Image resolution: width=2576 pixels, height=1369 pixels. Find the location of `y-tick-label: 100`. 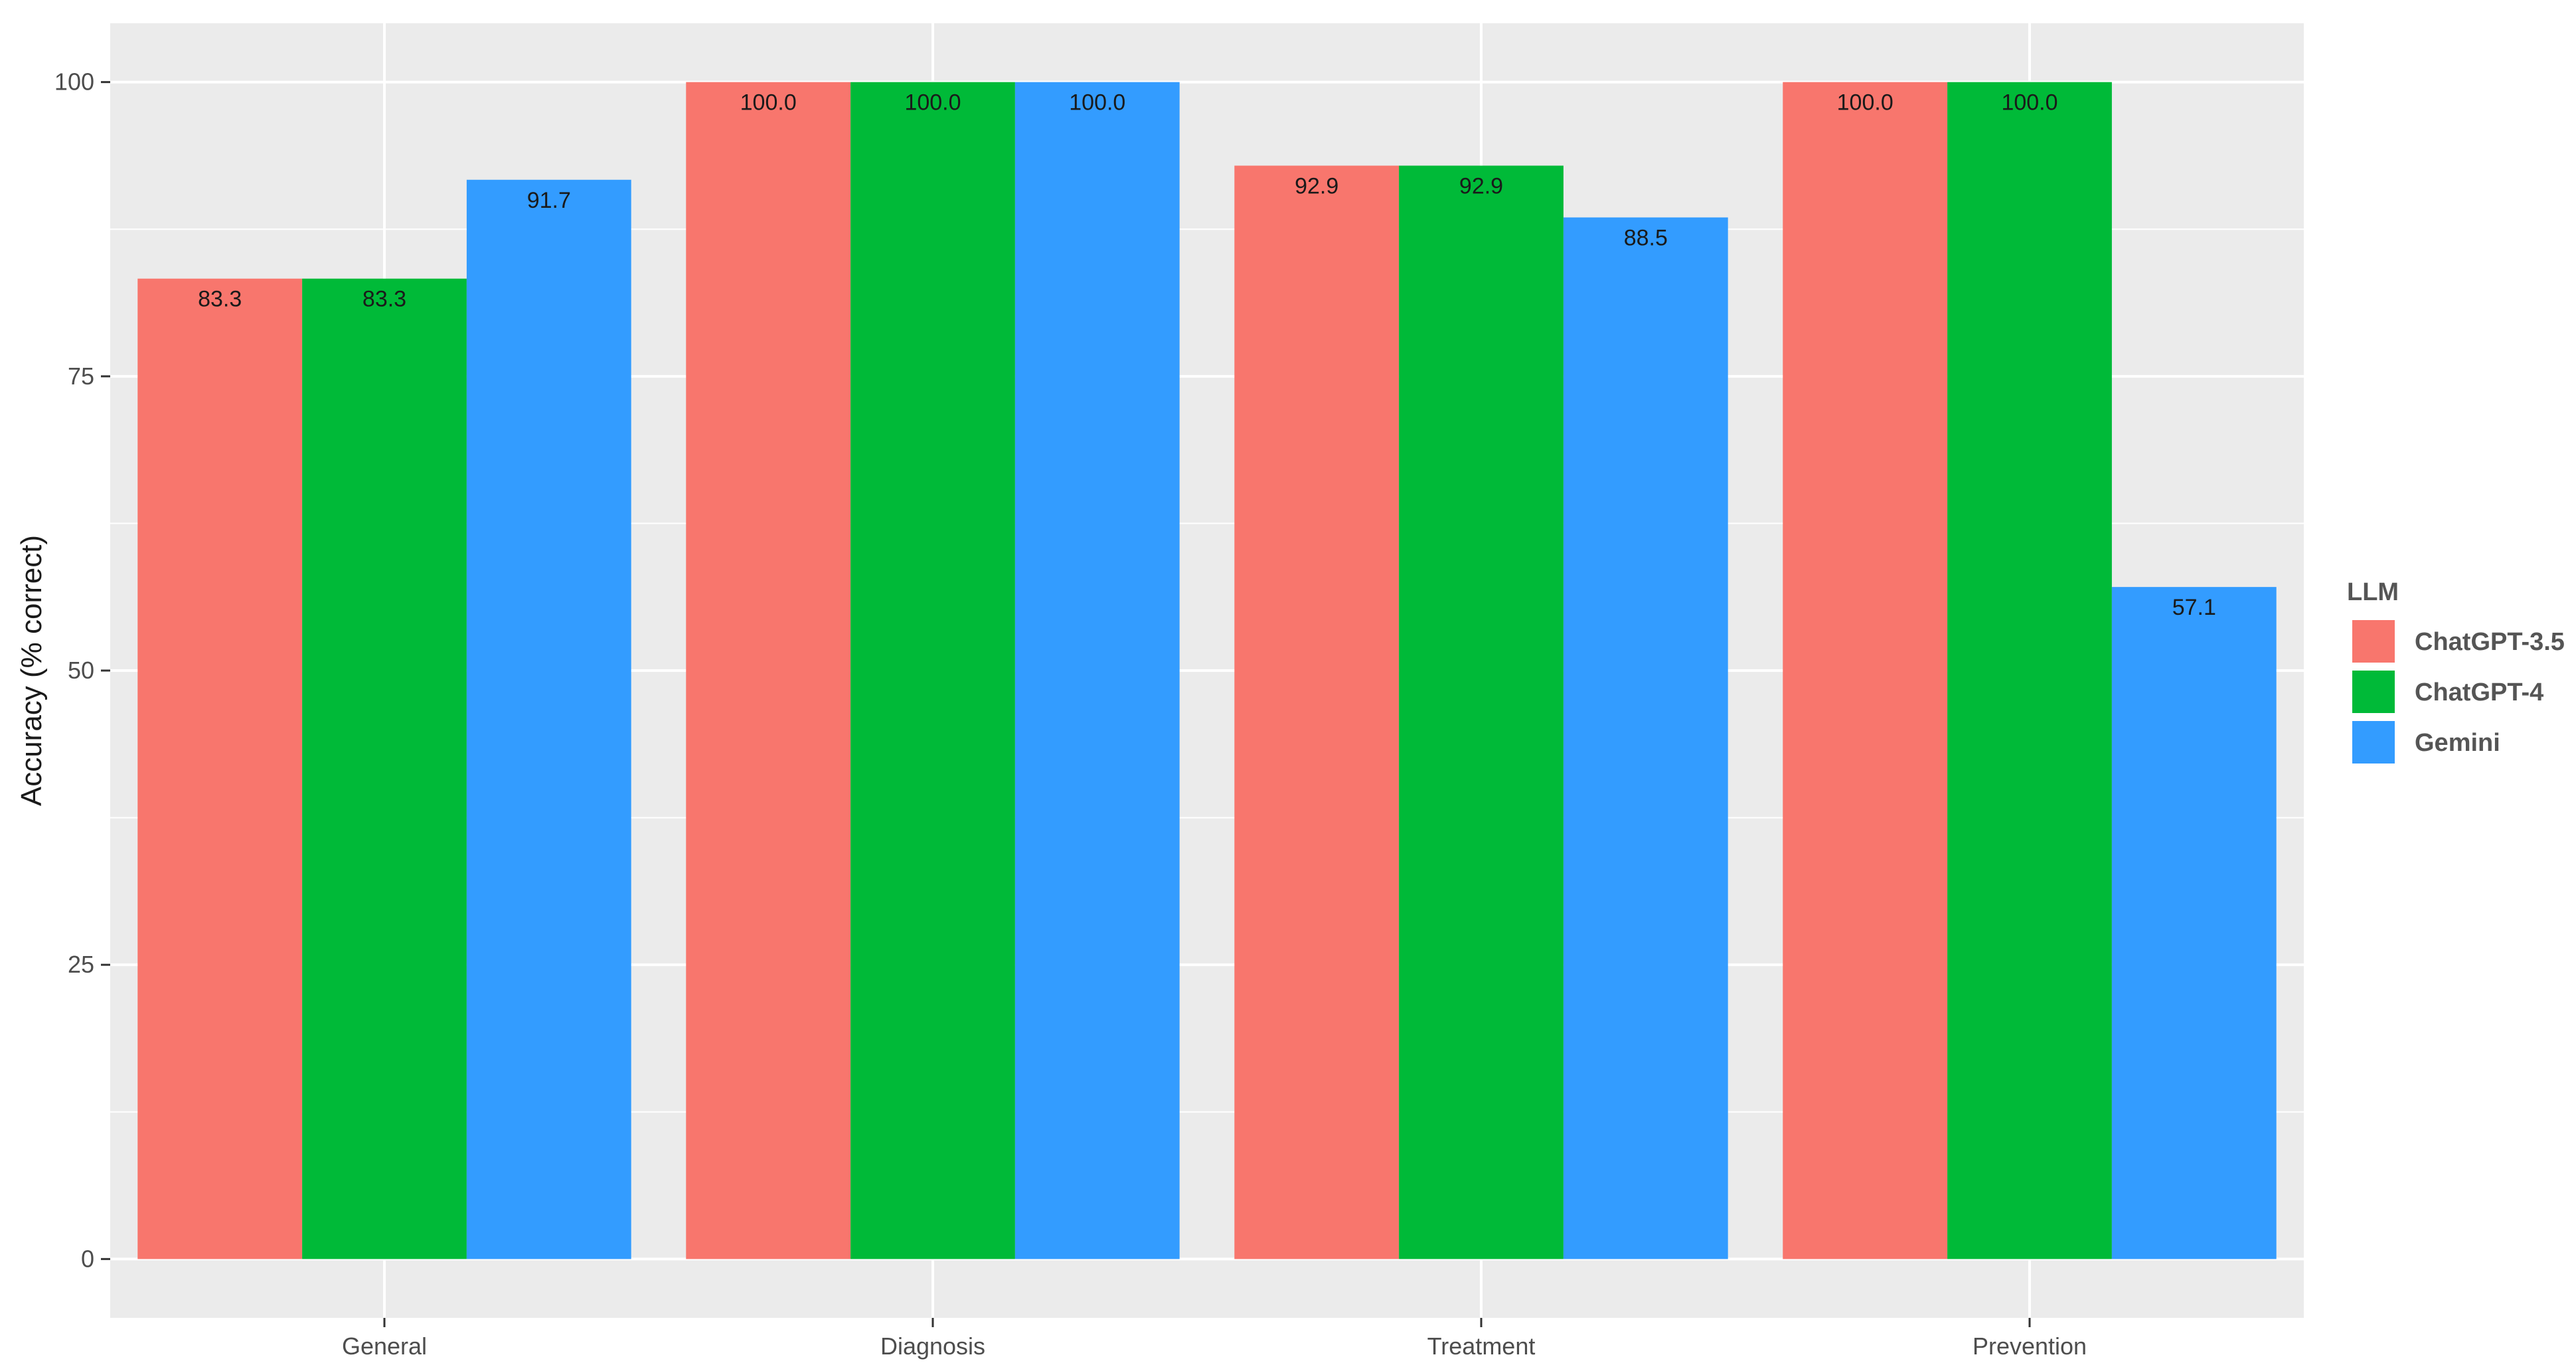

y-tick-label: 100 is located at coordinates (74, 82).